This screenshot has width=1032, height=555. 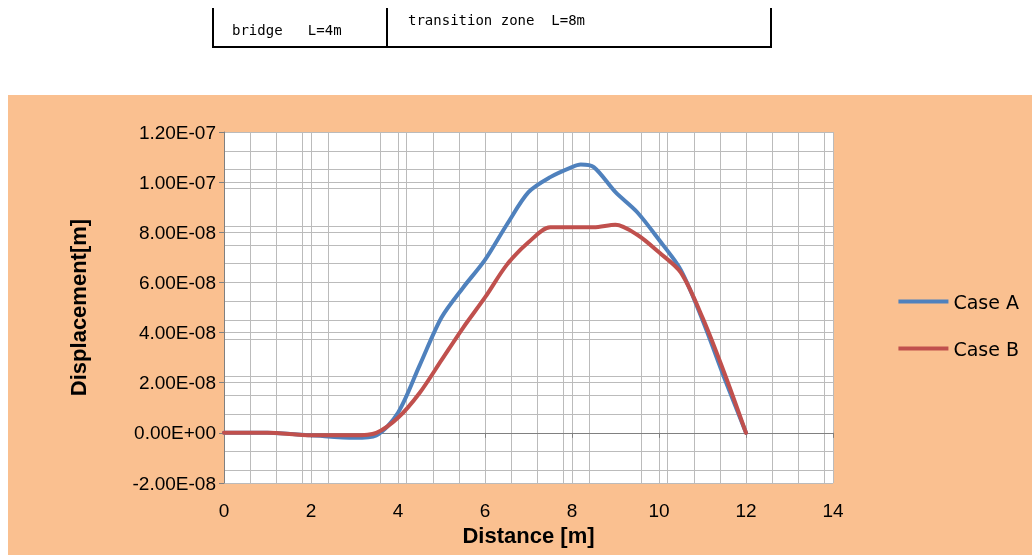 What do you see at coordinates (572, 510) in the screenshot?
I see `x-tick-label: 8` at bounding box center [572, 510].